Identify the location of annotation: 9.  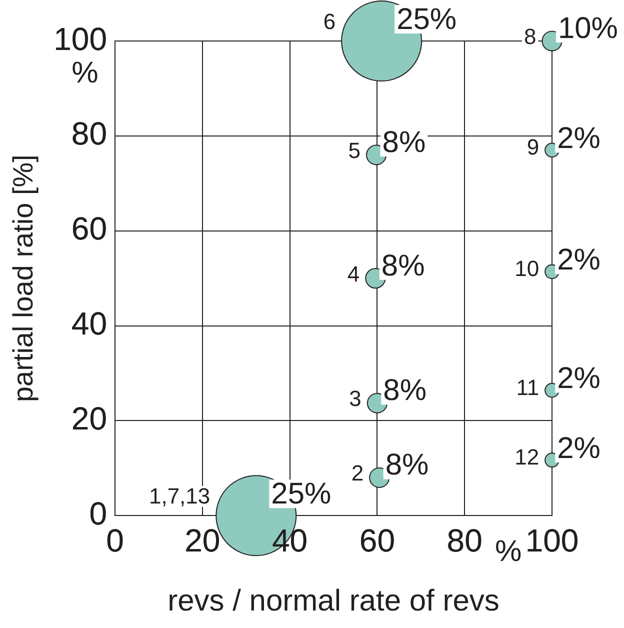
(533, 147).